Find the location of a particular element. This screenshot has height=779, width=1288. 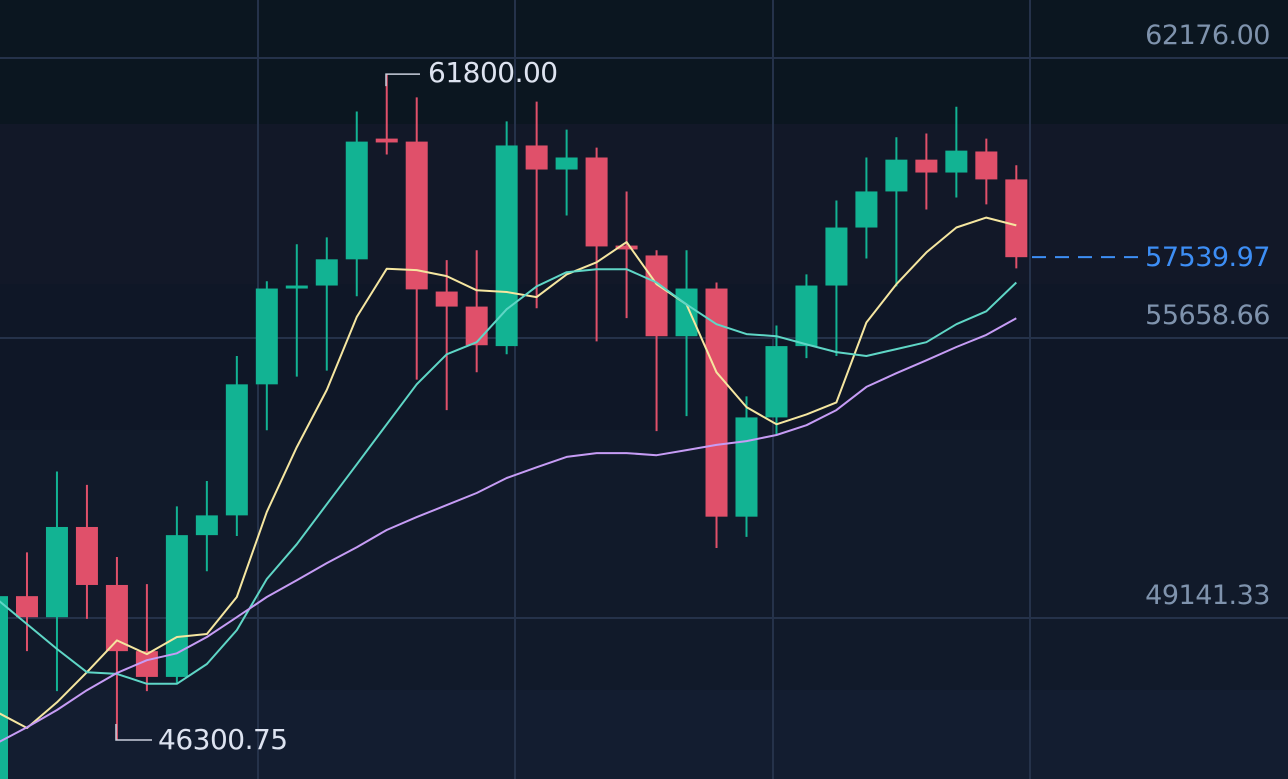

y-tick-label-bottom: 49141.33 is located at coordinates (1207, 595).